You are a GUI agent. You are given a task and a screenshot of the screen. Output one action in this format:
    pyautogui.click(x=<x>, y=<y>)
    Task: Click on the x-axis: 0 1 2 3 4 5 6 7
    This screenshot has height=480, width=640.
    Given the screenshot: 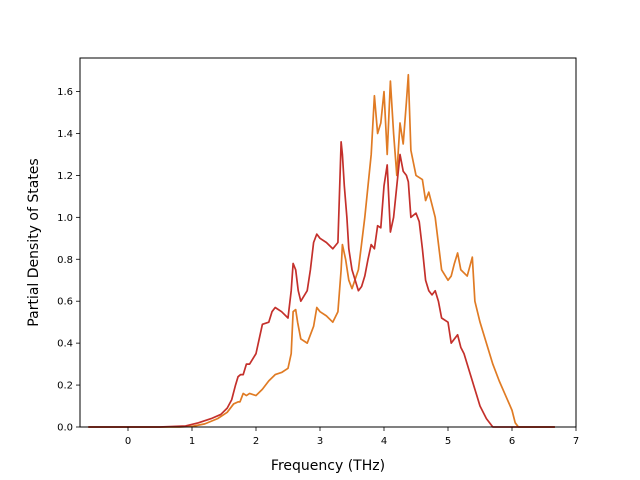 What is the action you would take?
    pyautogui.click(x=352, y=437)
    